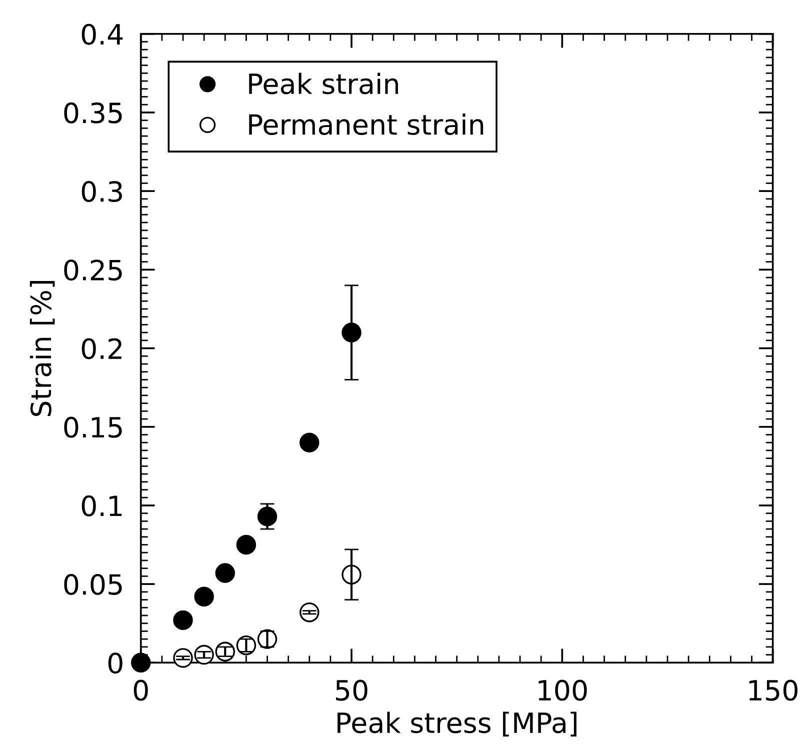 The height and width of the screenshot is (753, 805). I want to click on legend-label: Permanent strain, so click(366, 125).